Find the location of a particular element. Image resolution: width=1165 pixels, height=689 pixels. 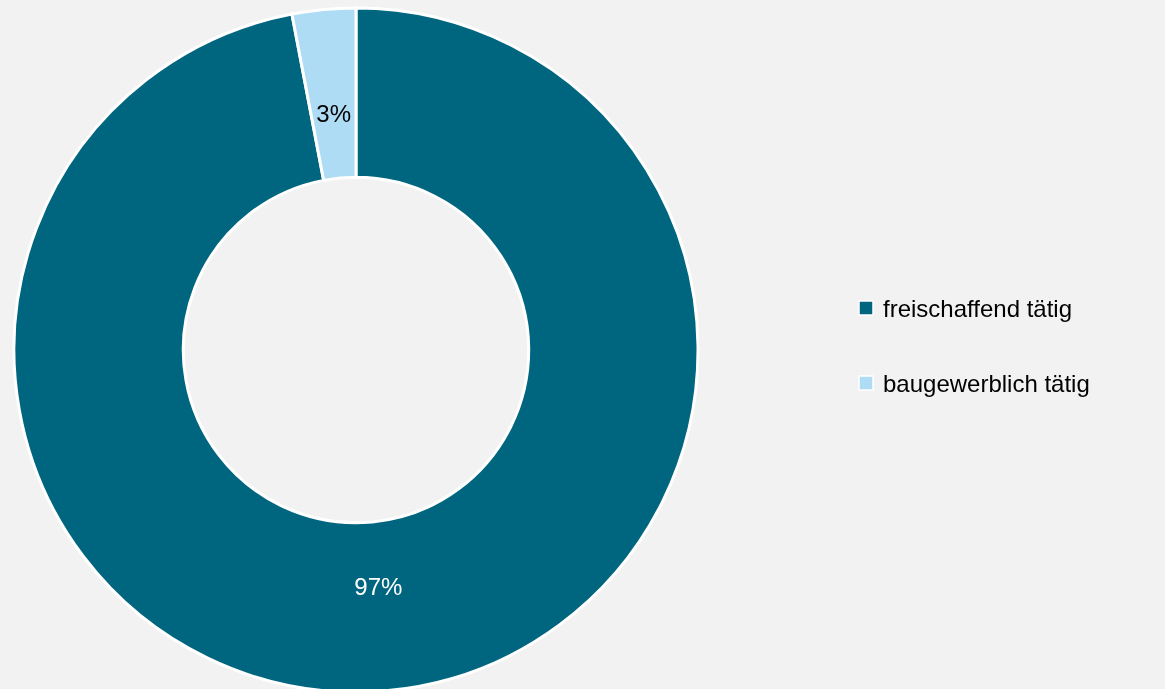

legend-label: freischaffend tätig is located at coordinates (978, 308).